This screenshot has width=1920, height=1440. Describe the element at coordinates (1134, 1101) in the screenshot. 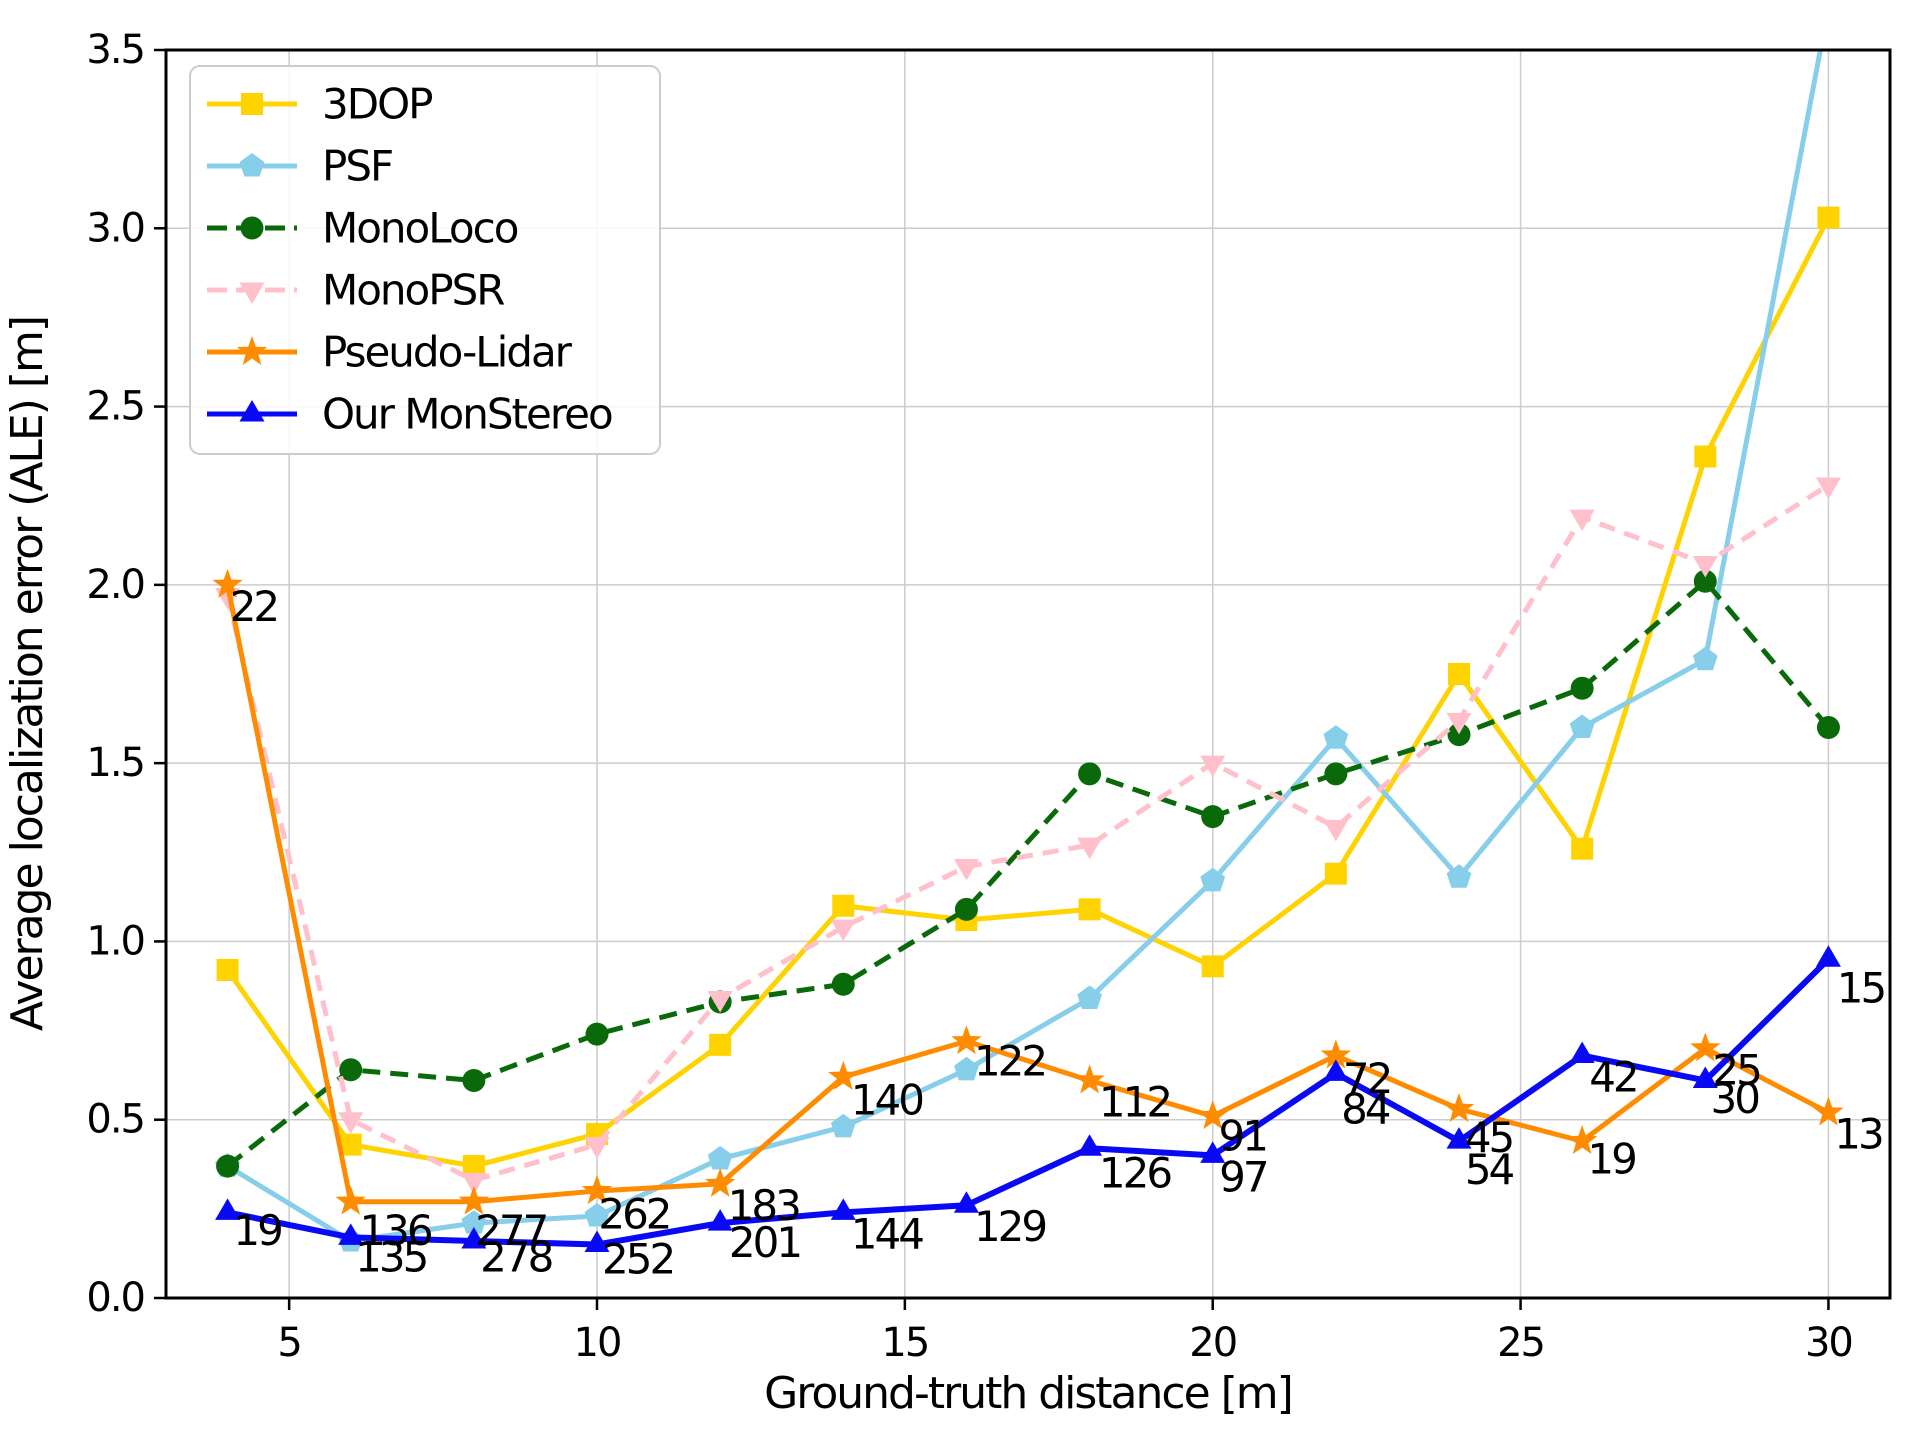

I see `annotation-count-14: 112` at that location.